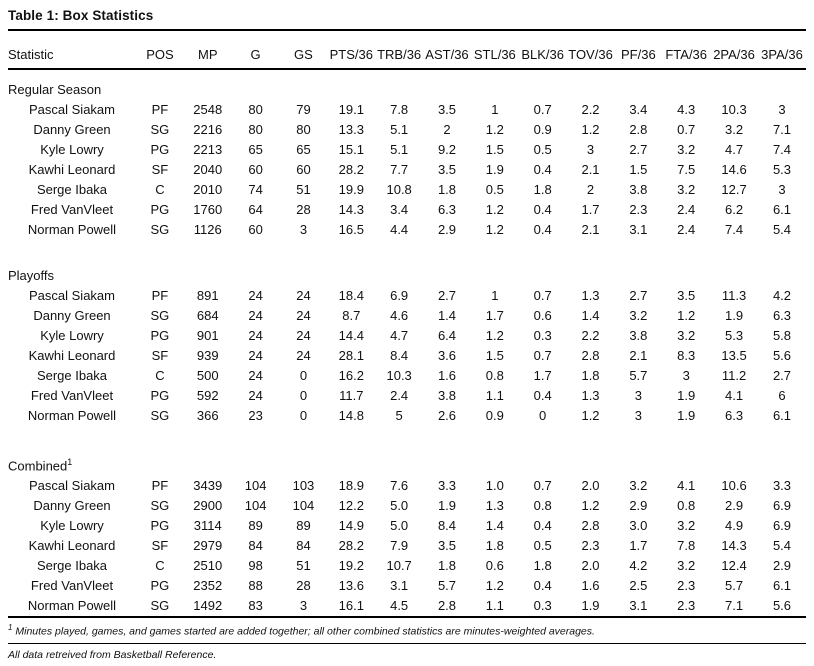 The height and width of the screenshot is (666, 814). What do you see at coordinates (207, 229) in the screenshot?
I see `stat-value: 1126` at bounding box center [207, 229].